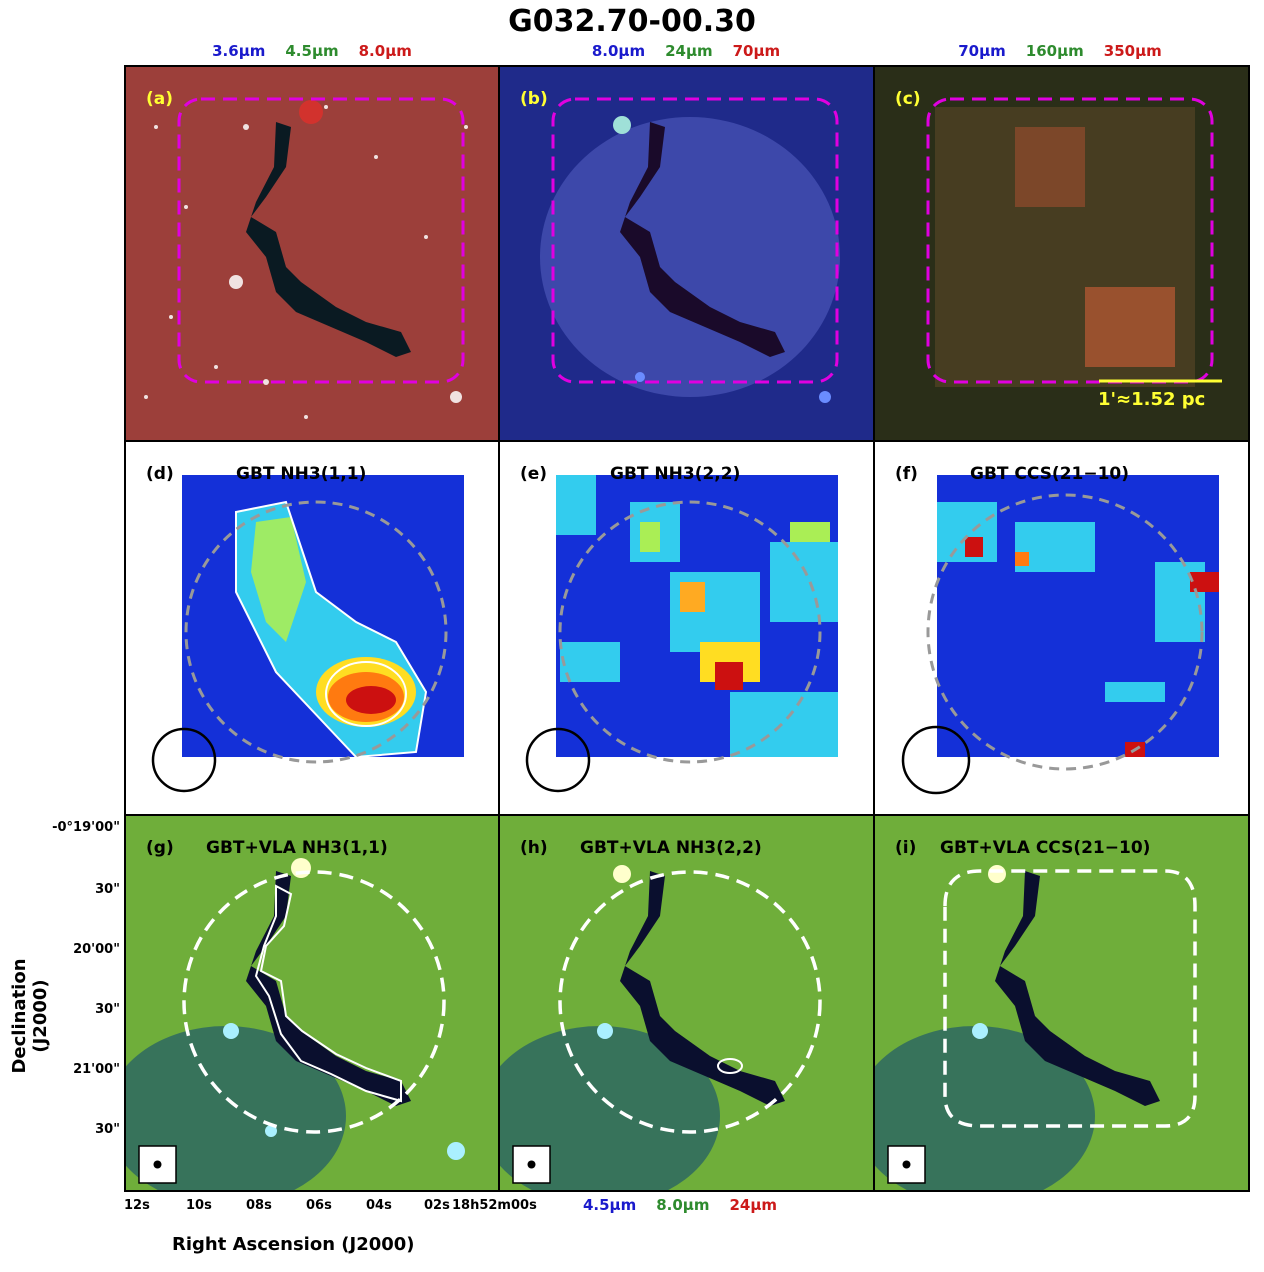 The height and width of the screenshot is (1272, 1264). Describe the element at coordinates (534, 848) in the screenshot. I see `panel-label: (h)` at that location.